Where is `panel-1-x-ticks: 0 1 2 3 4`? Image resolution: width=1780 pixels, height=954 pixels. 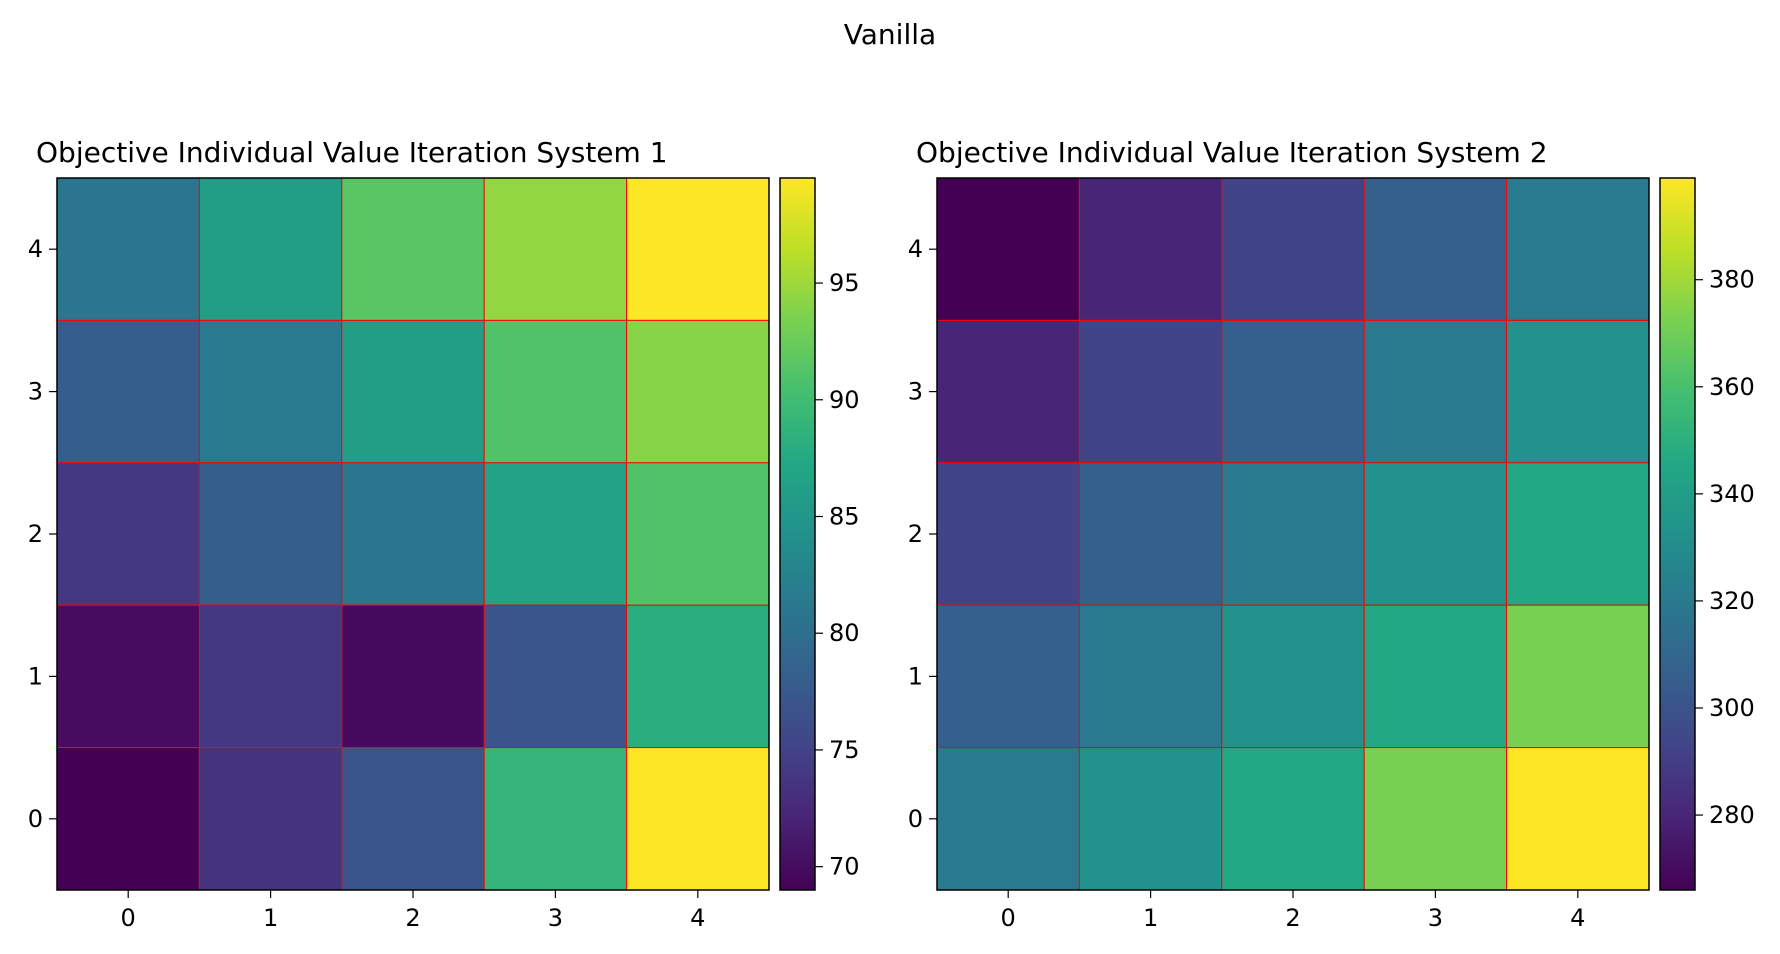 panel-1-x-ticks: 0 1 2 3 4 is located at coordinates (413, 911).